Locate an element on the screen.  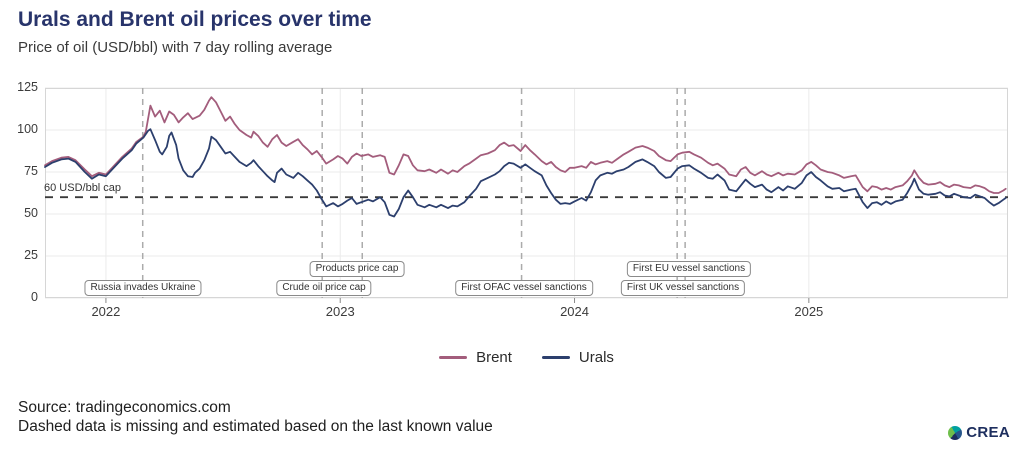
x-axis-tick-label-2023: 2023 is located at coordinates (340, 311).